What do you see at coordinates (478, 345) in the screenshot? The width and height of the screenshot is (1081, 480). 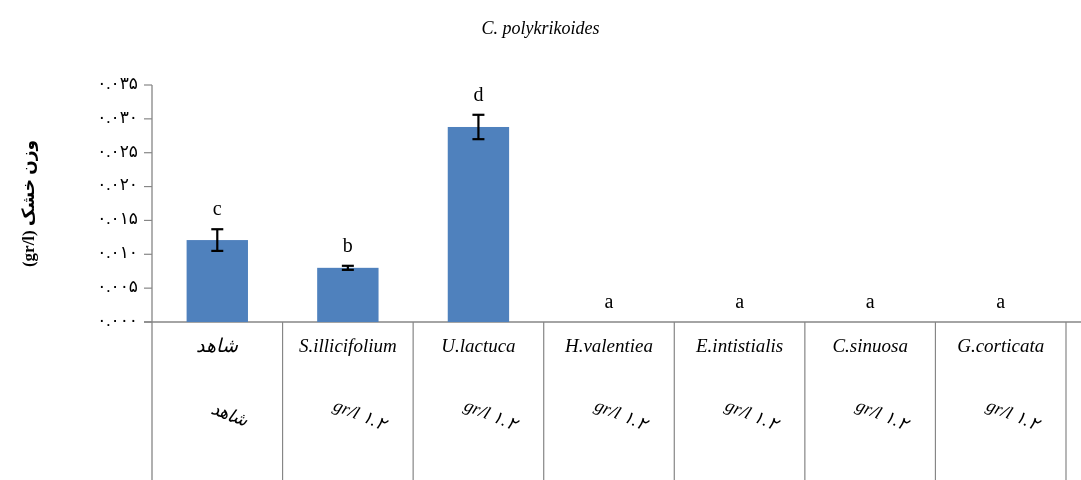 I see `xtick: U.lactuca` at bounding box center [478, 345].